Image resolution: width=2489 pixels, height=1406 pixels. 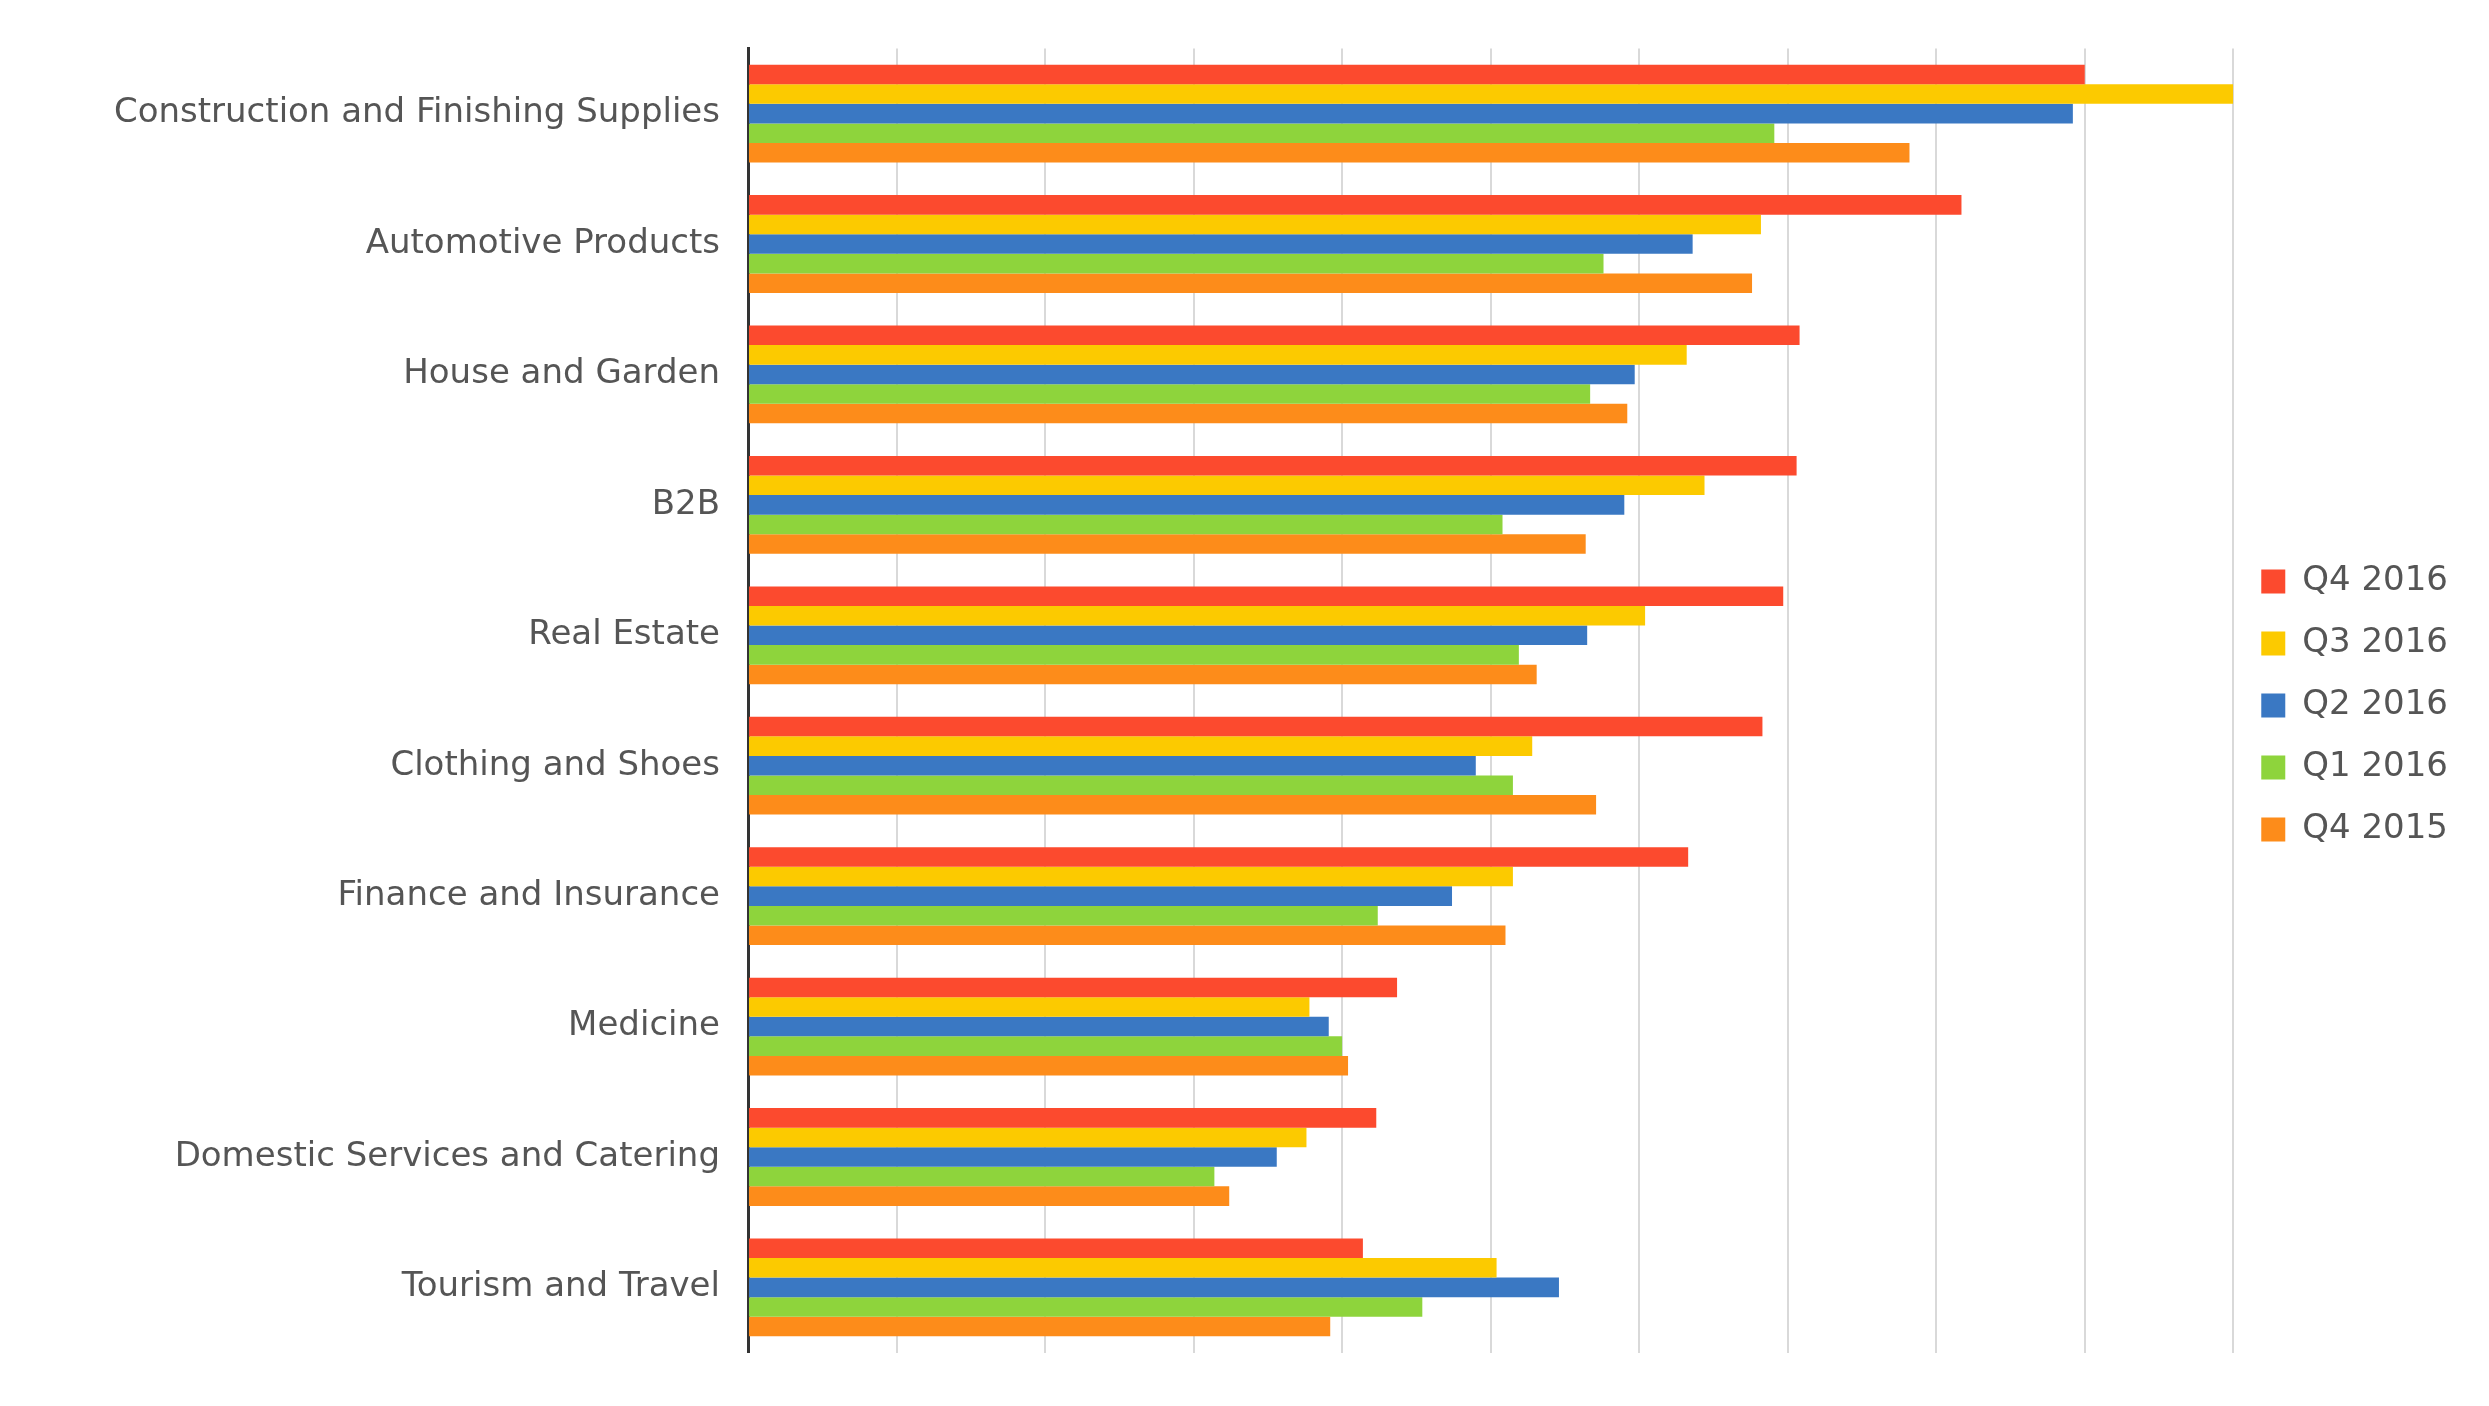 What do you see at coordinates (416, 110) in the screenshot?
I see `y-tick-label: Construction and Finishing Supplies` at bounding box center [416, 110].